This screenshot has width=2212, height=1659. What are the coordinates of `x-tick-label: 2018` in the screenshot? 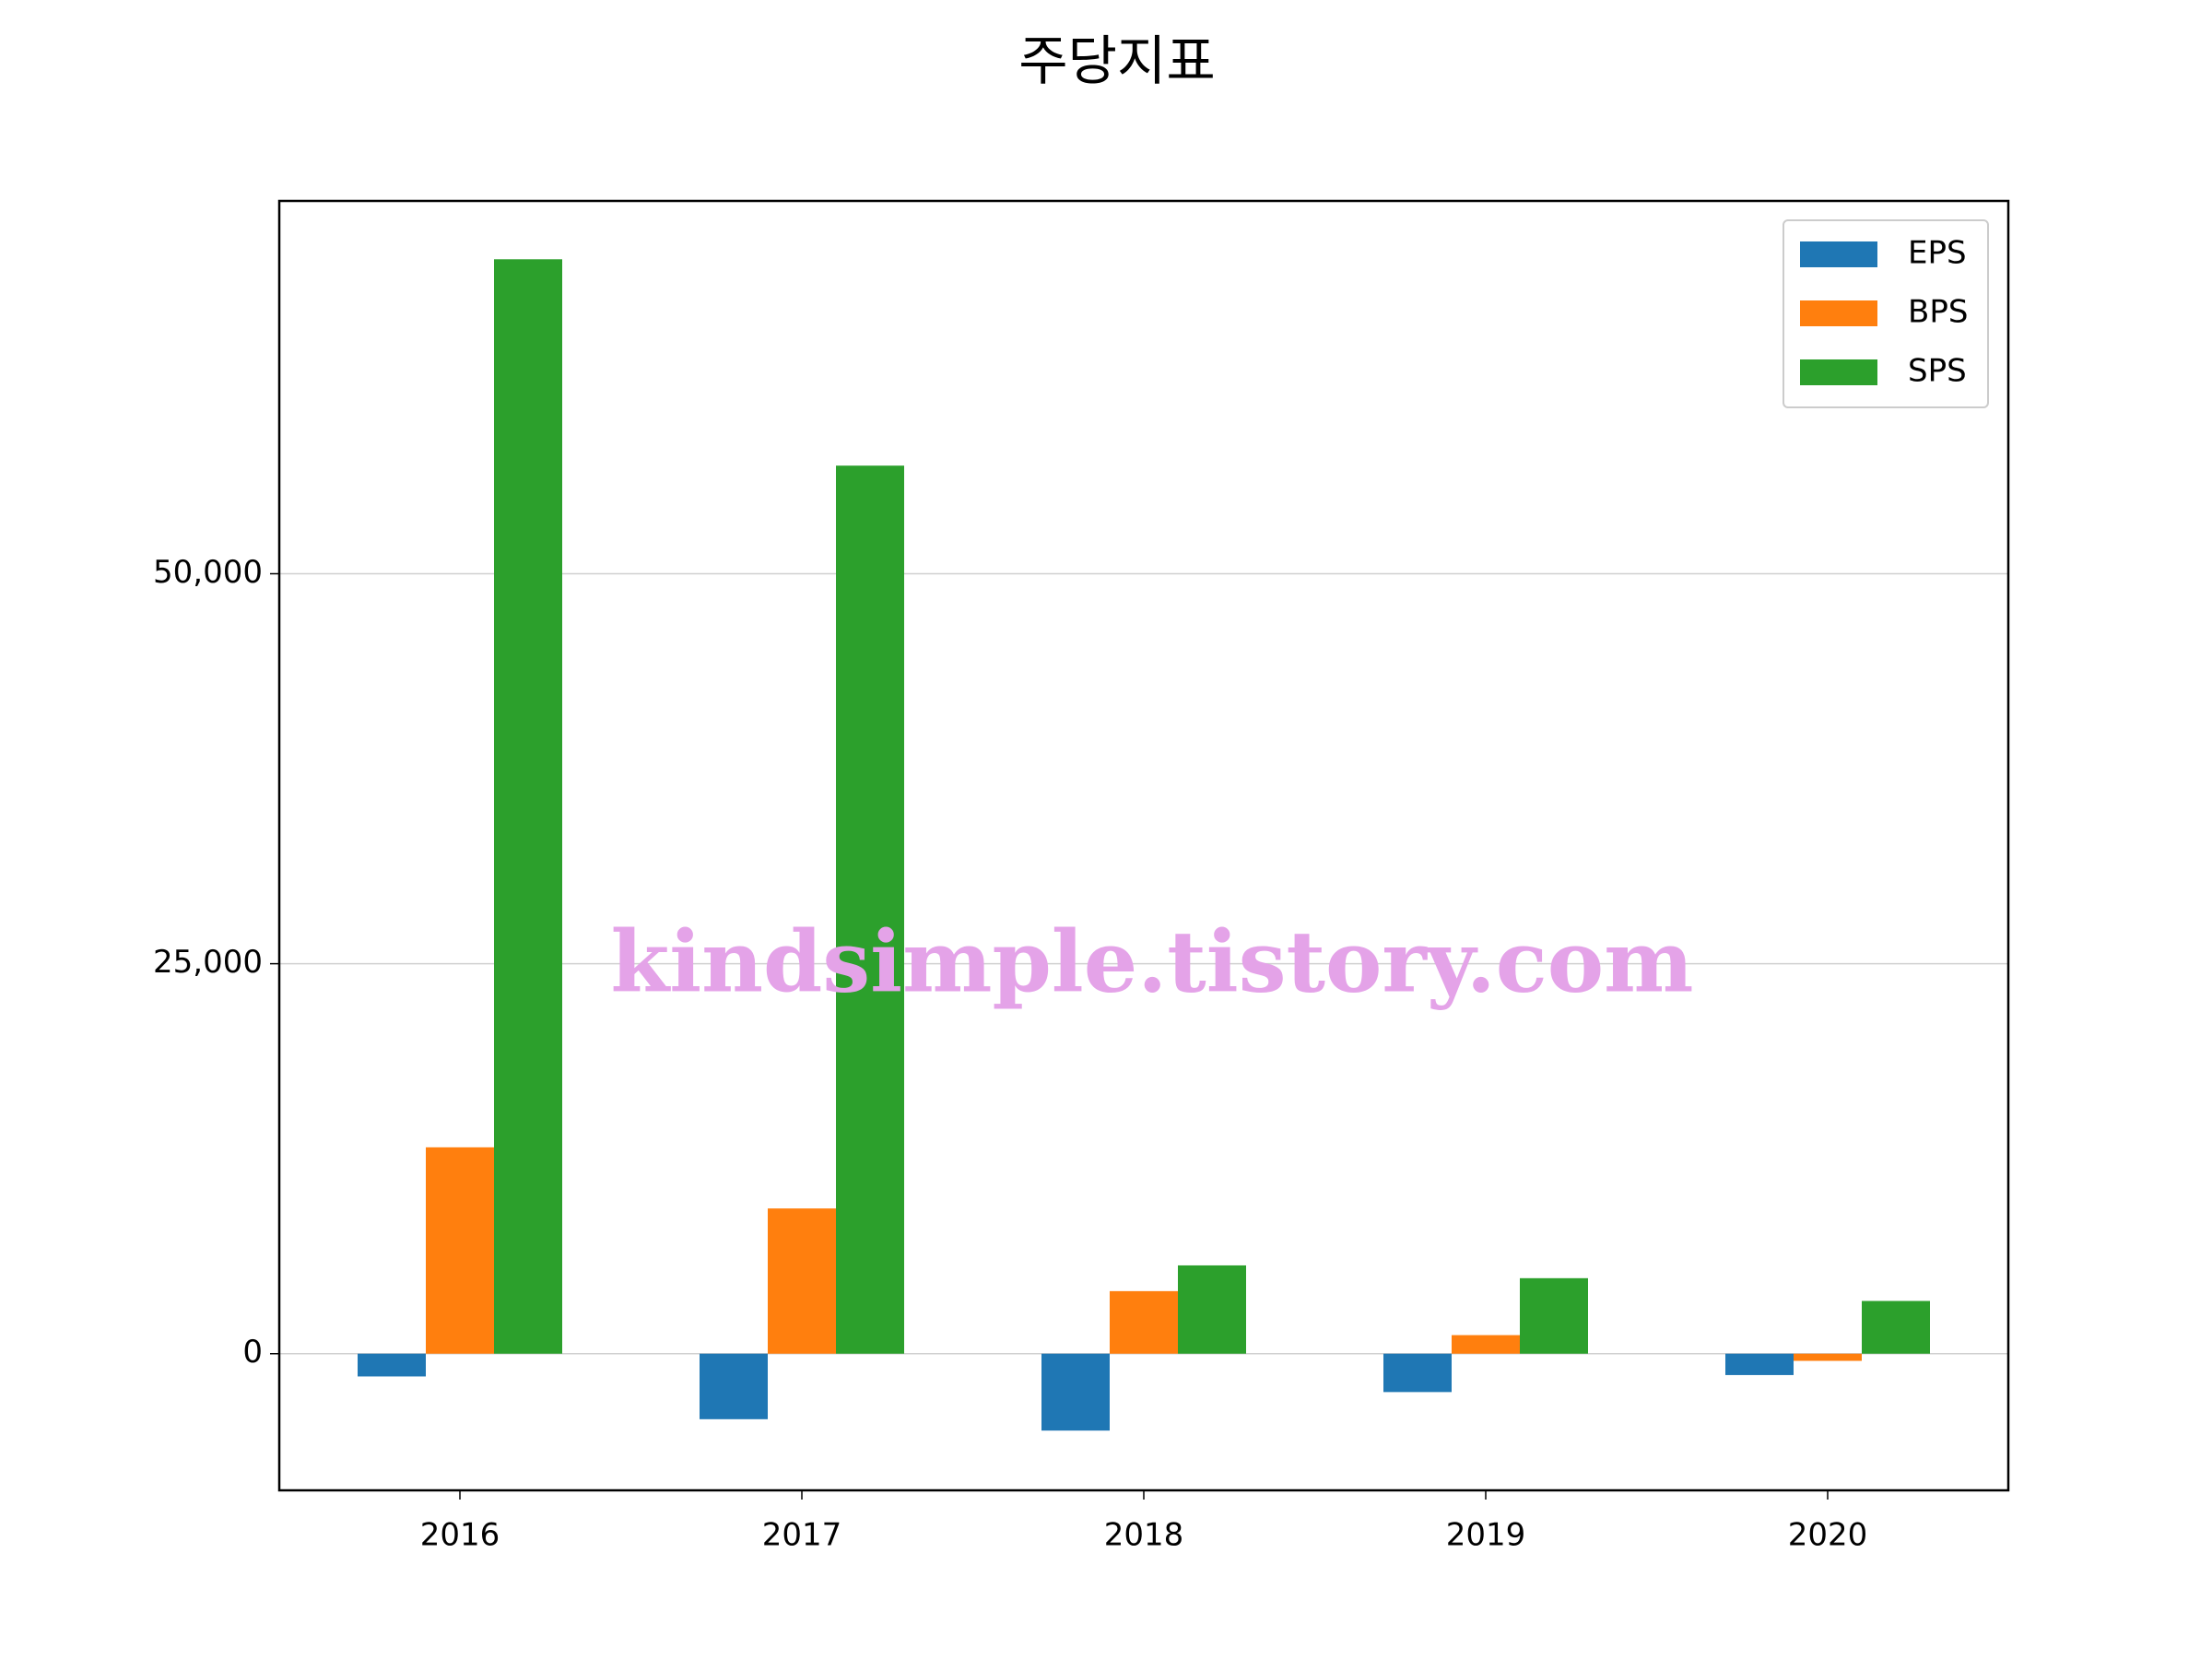 It's located at (1144, 1535).